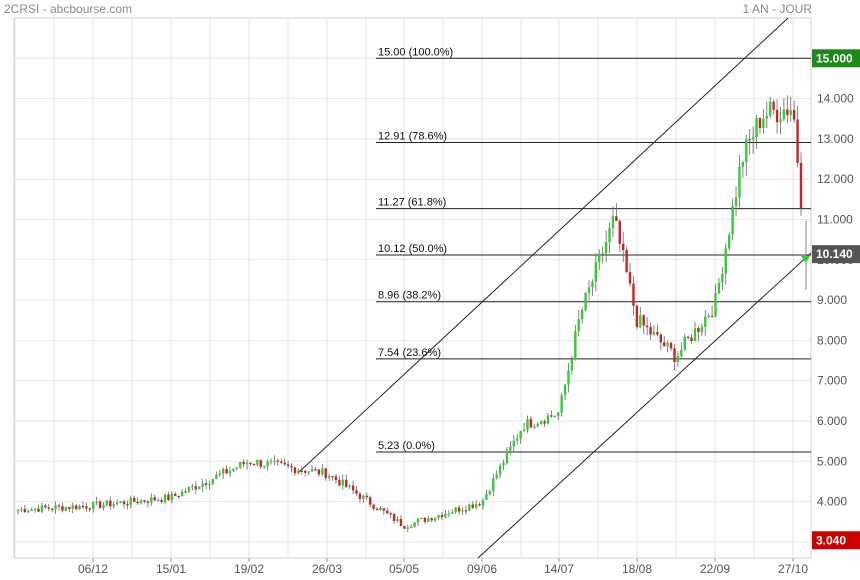 This screenshot has height=580, width=860. I want to click on y-tick-label: 11.000, so click(835, 219).